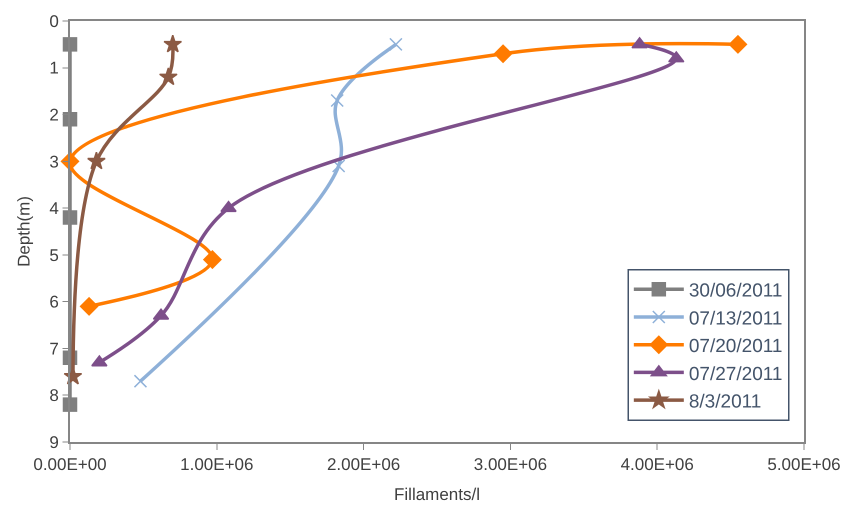 This screenshot has height=517, width=854. Describe the element at coordinates (511, 464) in the screenshot. I see `x-tick-label: 3.00E+06` at that location.